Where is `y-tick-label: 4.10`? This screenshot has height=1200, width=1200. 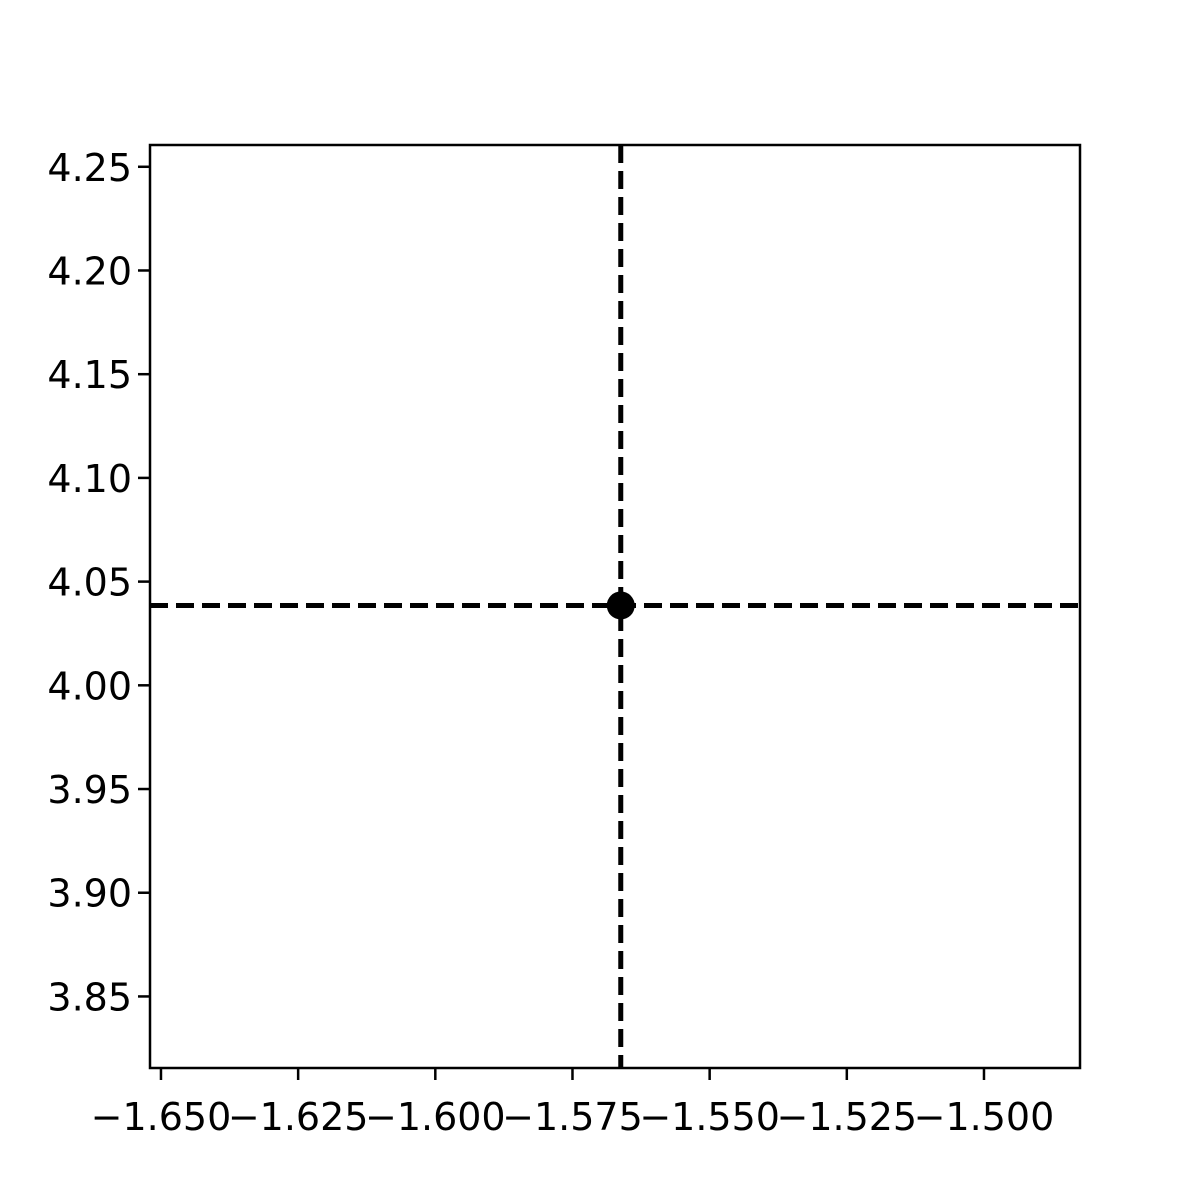 y-tick-label: 4.10 is located at coordinates (89, 479).